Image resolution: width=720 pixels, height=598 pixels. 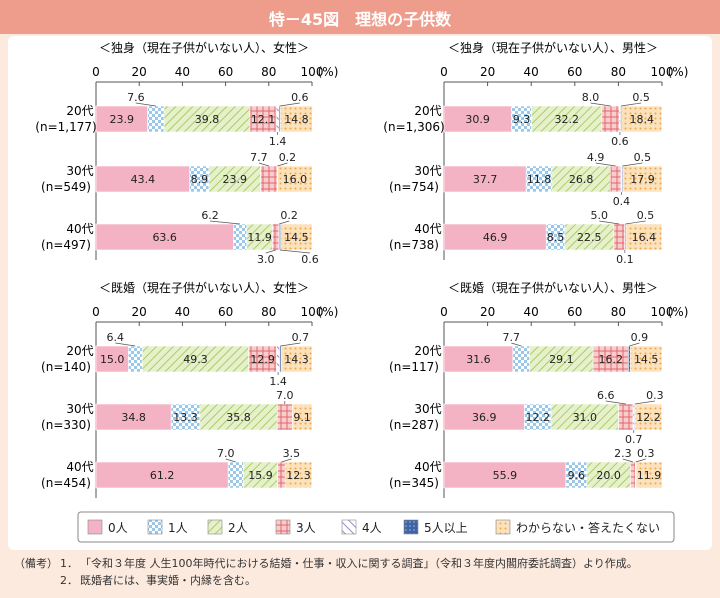 What do you see at coordinates (162, 475) in the screenshot?
I see `data-label: 61.2` at bounding box center [162, 475].